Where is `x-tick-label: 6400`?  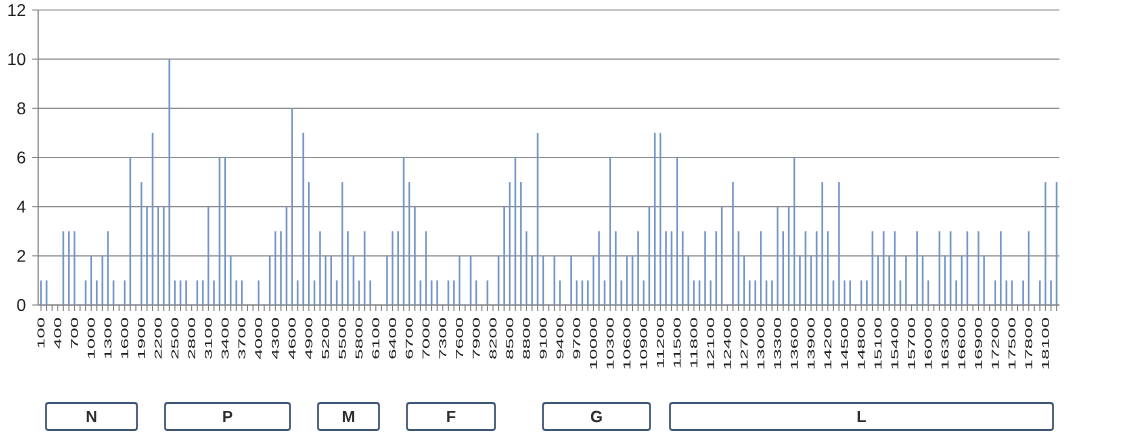
x-tick-label: 6400 is located at coordinates (393, 338).